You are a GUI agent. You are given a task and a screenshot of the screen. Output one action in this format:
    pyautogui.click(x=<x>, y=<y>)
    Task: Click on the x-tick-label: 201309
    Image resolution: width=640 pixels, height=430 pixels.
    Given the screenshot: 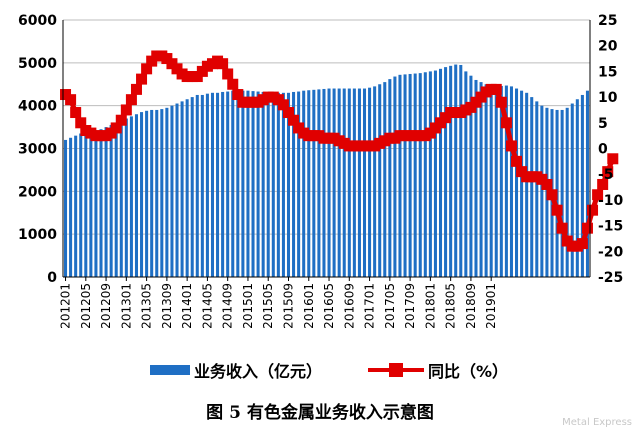 What is the action you would take?
    pyautogui.click(x=167, y=306)
    